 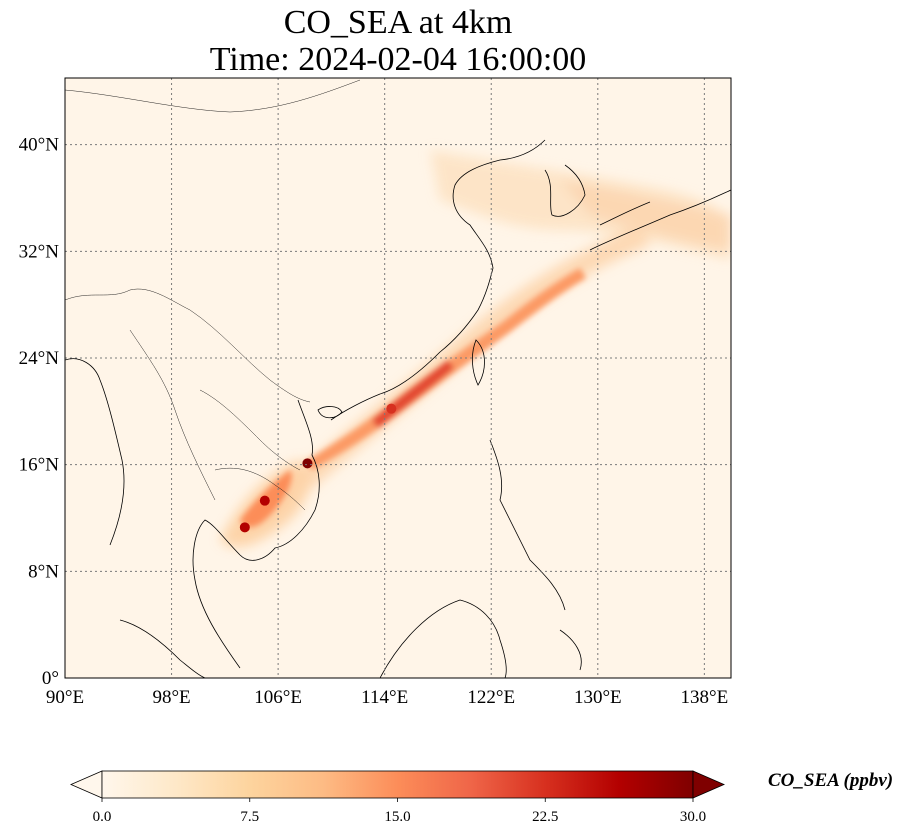 I want to click on coastline-china, so click(x=438, y=280).